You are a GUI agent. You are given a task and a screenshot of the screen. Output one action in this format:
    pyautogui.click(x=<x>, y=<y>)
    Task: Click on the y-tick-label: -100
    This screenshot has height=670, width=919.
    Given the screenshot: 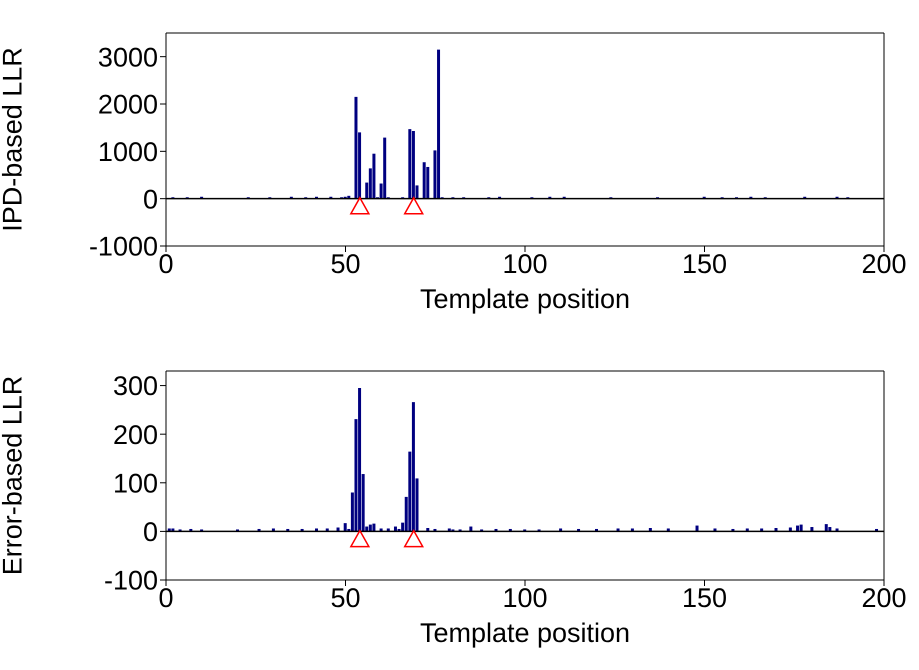 What is the action you would take?
    pyautogui.click(x=131, y=581)
    